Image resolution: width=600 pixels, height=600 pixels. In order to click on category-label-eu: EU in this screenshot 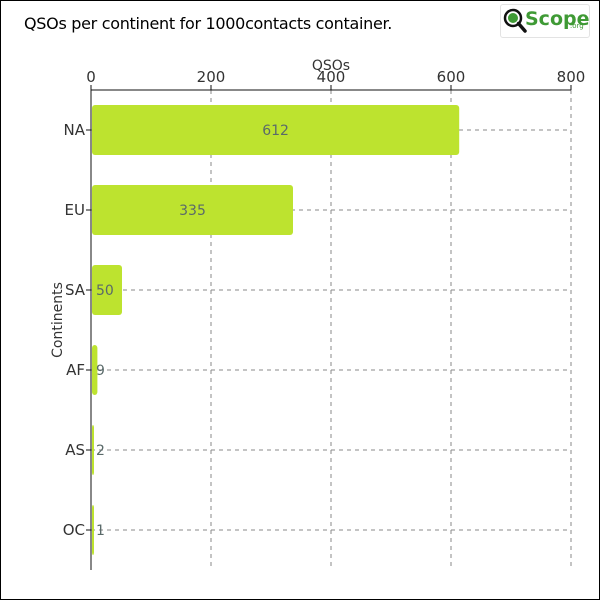, I will do `click(75, 210)`.